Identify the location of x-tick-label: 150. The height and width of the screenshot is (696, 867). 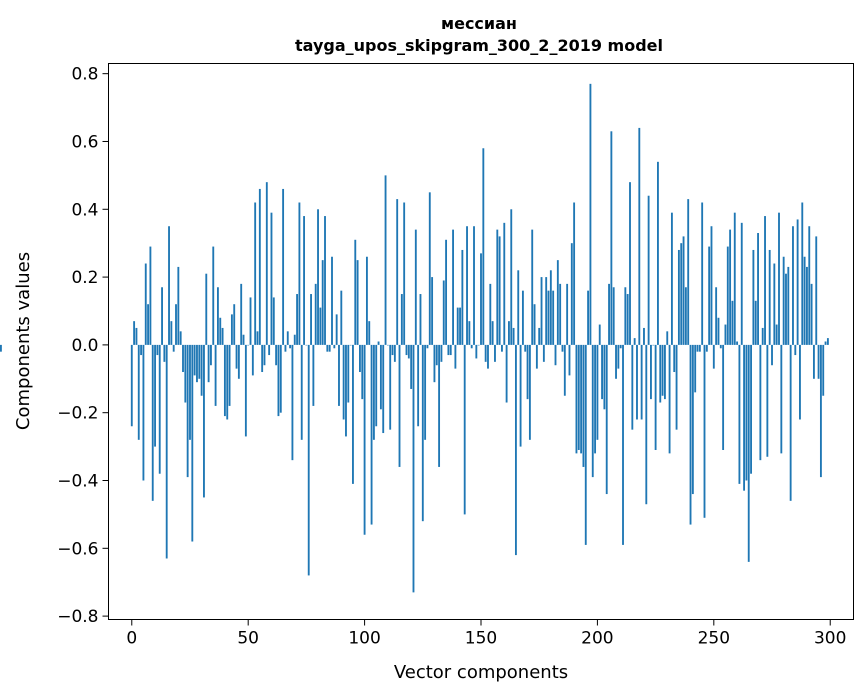
(481, 639).